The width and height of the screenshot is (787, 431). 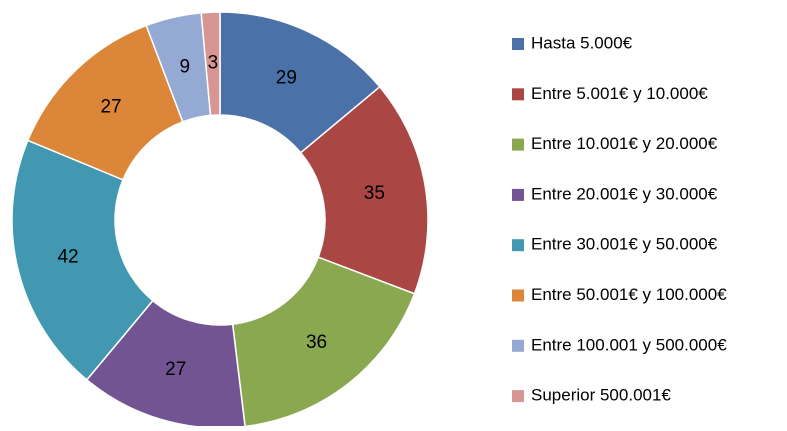 I want to click on legend-label: Entre 20.001€ y 30.000€, so click(x=624, y=193).